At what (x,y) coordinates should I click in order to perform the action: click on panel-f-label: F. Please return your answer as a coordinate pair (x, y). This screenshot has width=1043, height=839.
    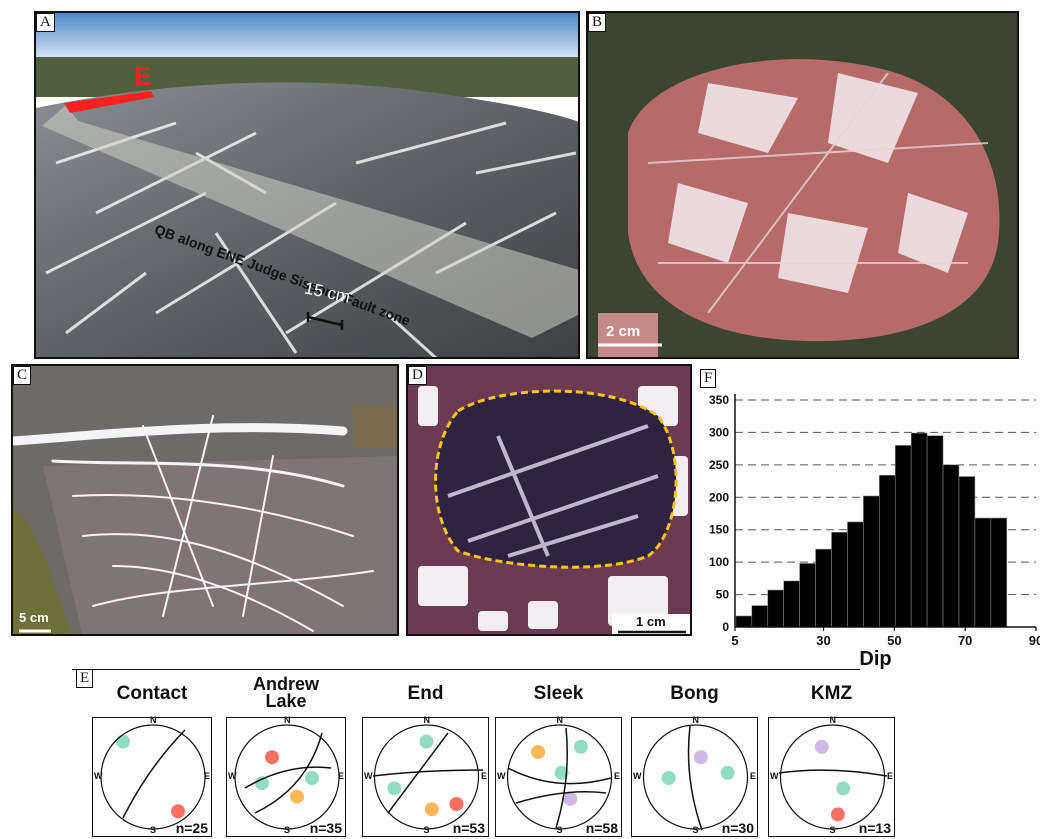
    Looking at the image, I should click on (708, 378).